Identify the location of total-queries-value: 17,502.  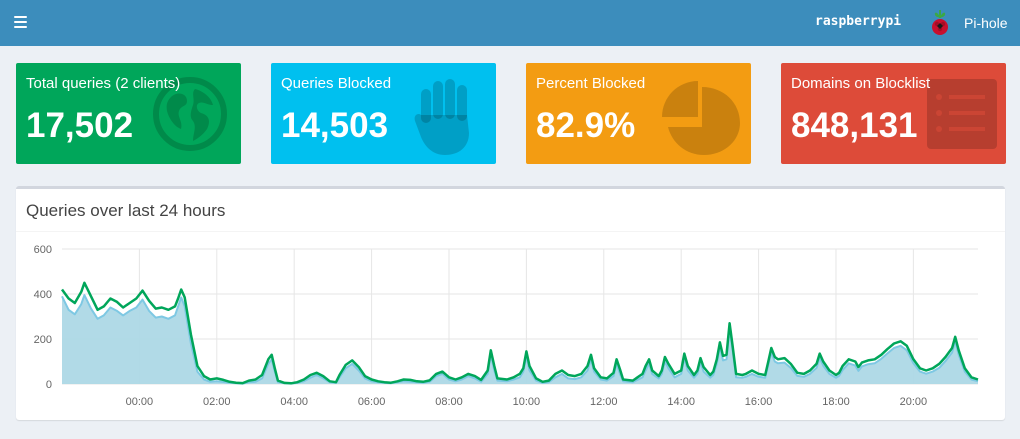
(80, 125).